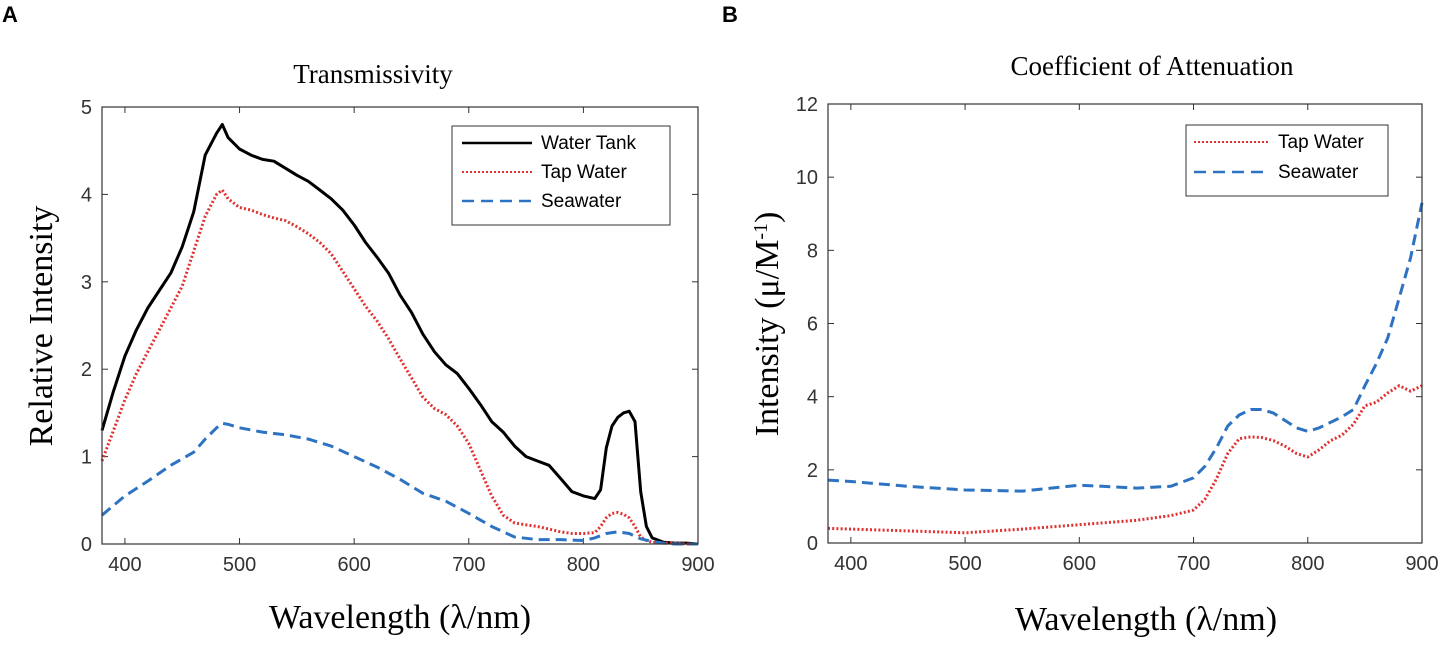 The image size is (1439, 658). I want to click on y-tick-label: 10, so click(807, 178).